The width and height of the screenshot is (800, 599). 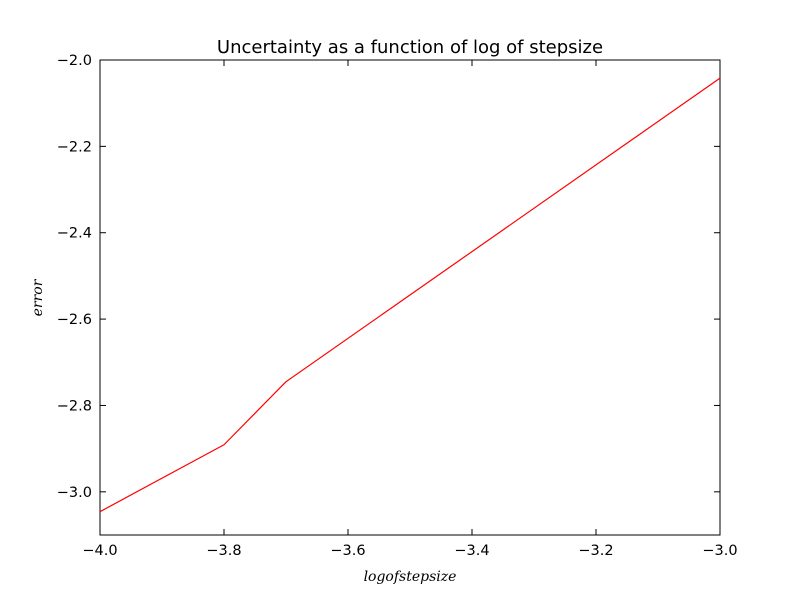 I want to click on y-tick-label: −2.2, so click(x=74, y=147).